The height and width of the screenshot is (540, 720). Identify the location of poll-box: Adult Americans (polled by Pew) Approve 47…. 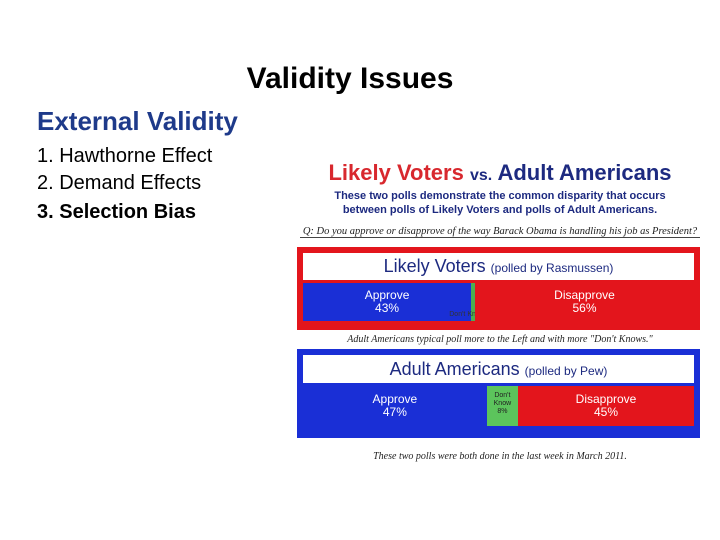
(498, 393).